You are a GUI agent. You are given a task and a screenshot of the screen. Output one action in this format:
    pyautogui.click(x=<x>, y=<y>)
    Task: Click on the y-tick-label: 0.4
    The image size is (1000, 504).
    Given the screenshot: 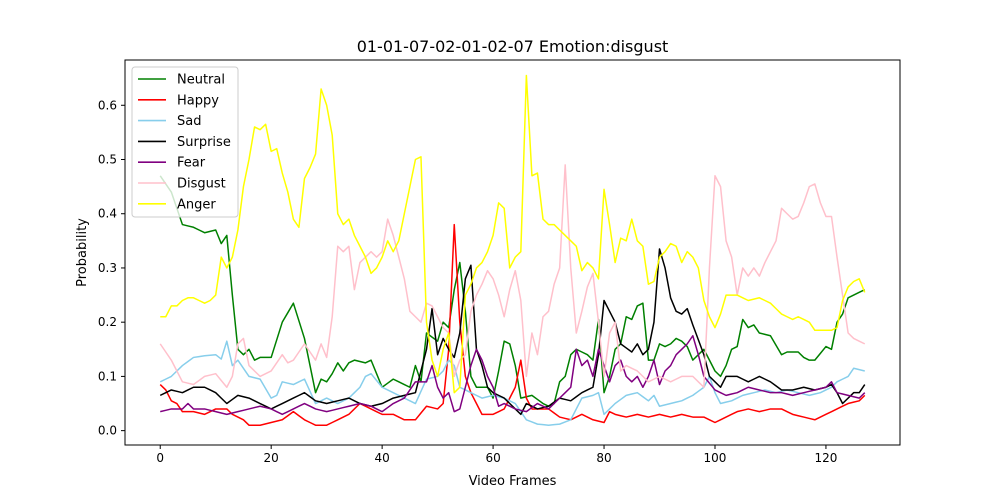 What is the action you would take?
    pyautogui.click(x=107, y=214)
    